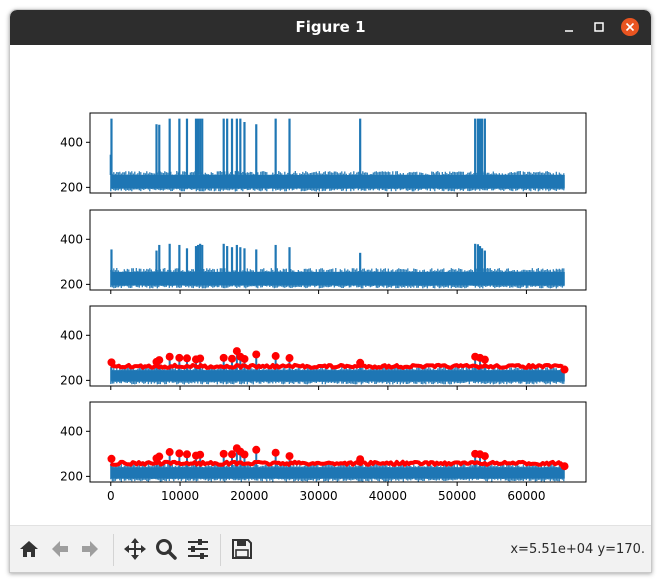  I want to click on forward-arrow-icon, so click(90, 549).